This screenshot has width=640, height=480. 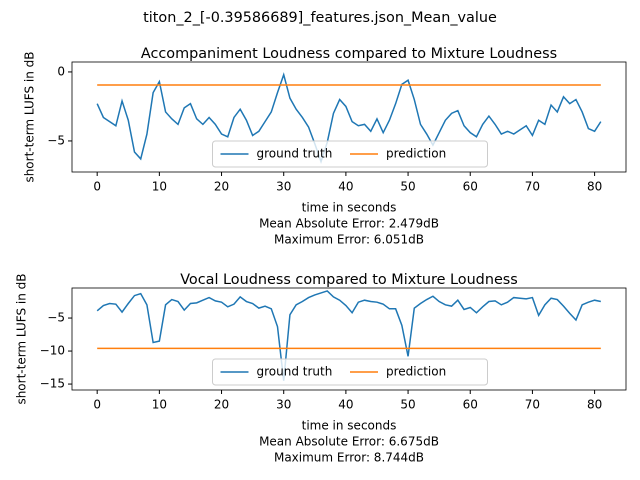 What do you see at coordinates (349, 224) in the screenshot?
I see `annotation: Mean Absolute Error: 2.479dB` at bounding box center [349, 224].